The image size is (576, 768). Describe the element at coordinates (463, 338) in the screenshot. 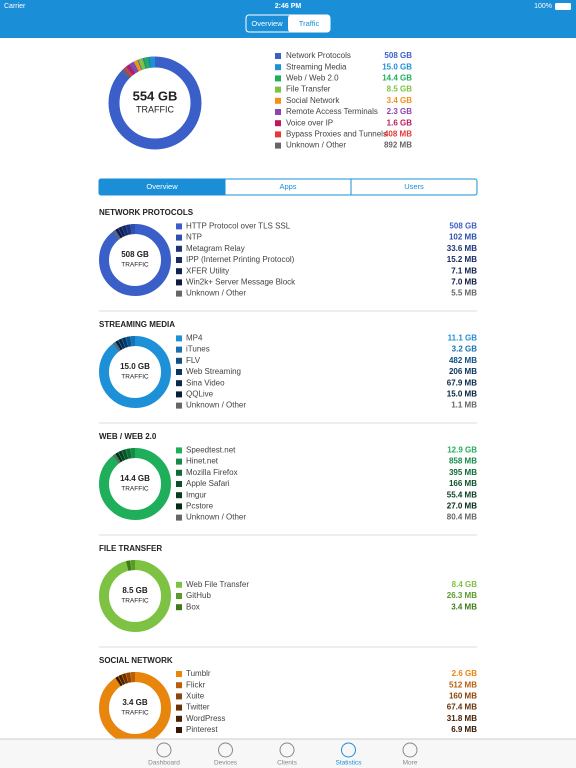

I see `item-value: 11.1 GB` at that location.